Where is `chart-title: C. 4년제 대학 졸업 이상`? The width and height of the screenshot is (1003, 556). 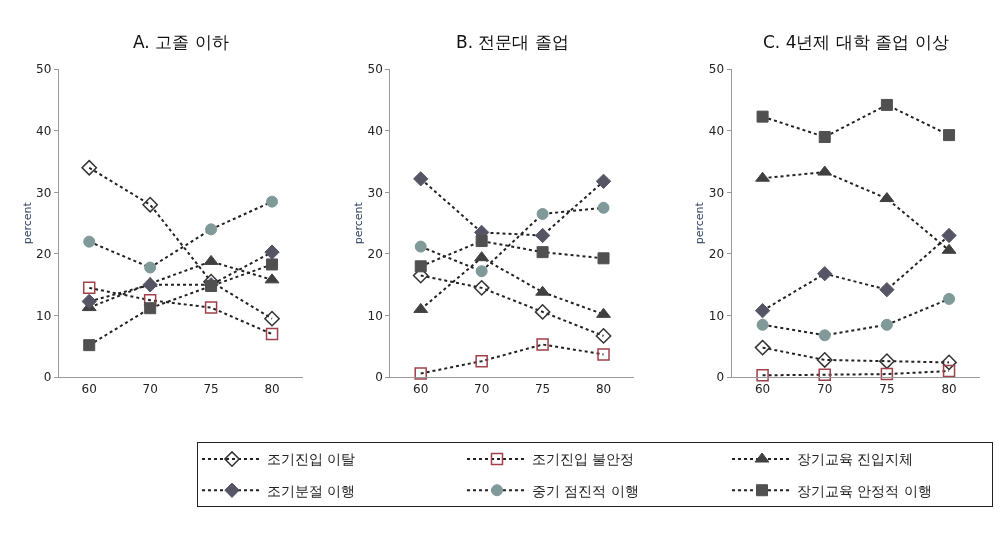 chart-title: C. 4년제 대학 졸업 이상 is located at coordinates (856, 42).